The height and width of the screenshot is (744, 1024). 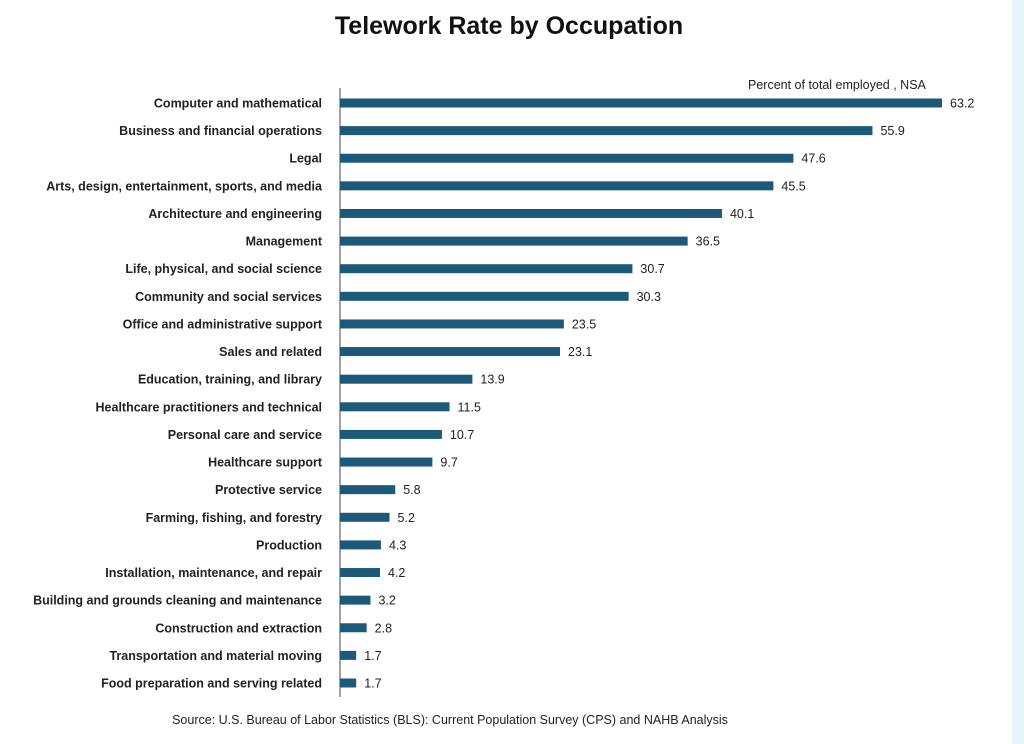 I want to click on value-label: 23.5, so click(x=584, y=324).